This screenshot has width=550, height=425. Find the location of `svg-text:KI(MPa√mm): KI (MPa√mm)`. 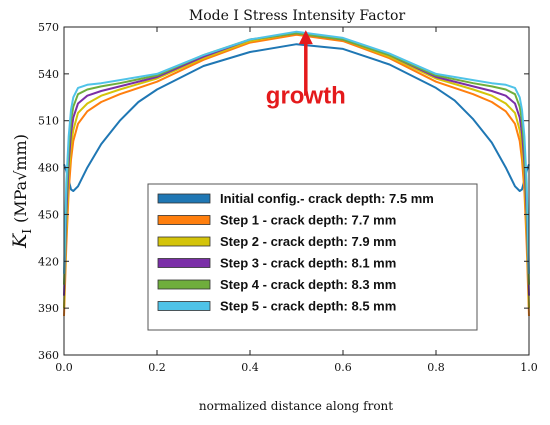

svg-text:KI(MPa√mm): KI (MPa√mm) is located at coordinates (21, 191).